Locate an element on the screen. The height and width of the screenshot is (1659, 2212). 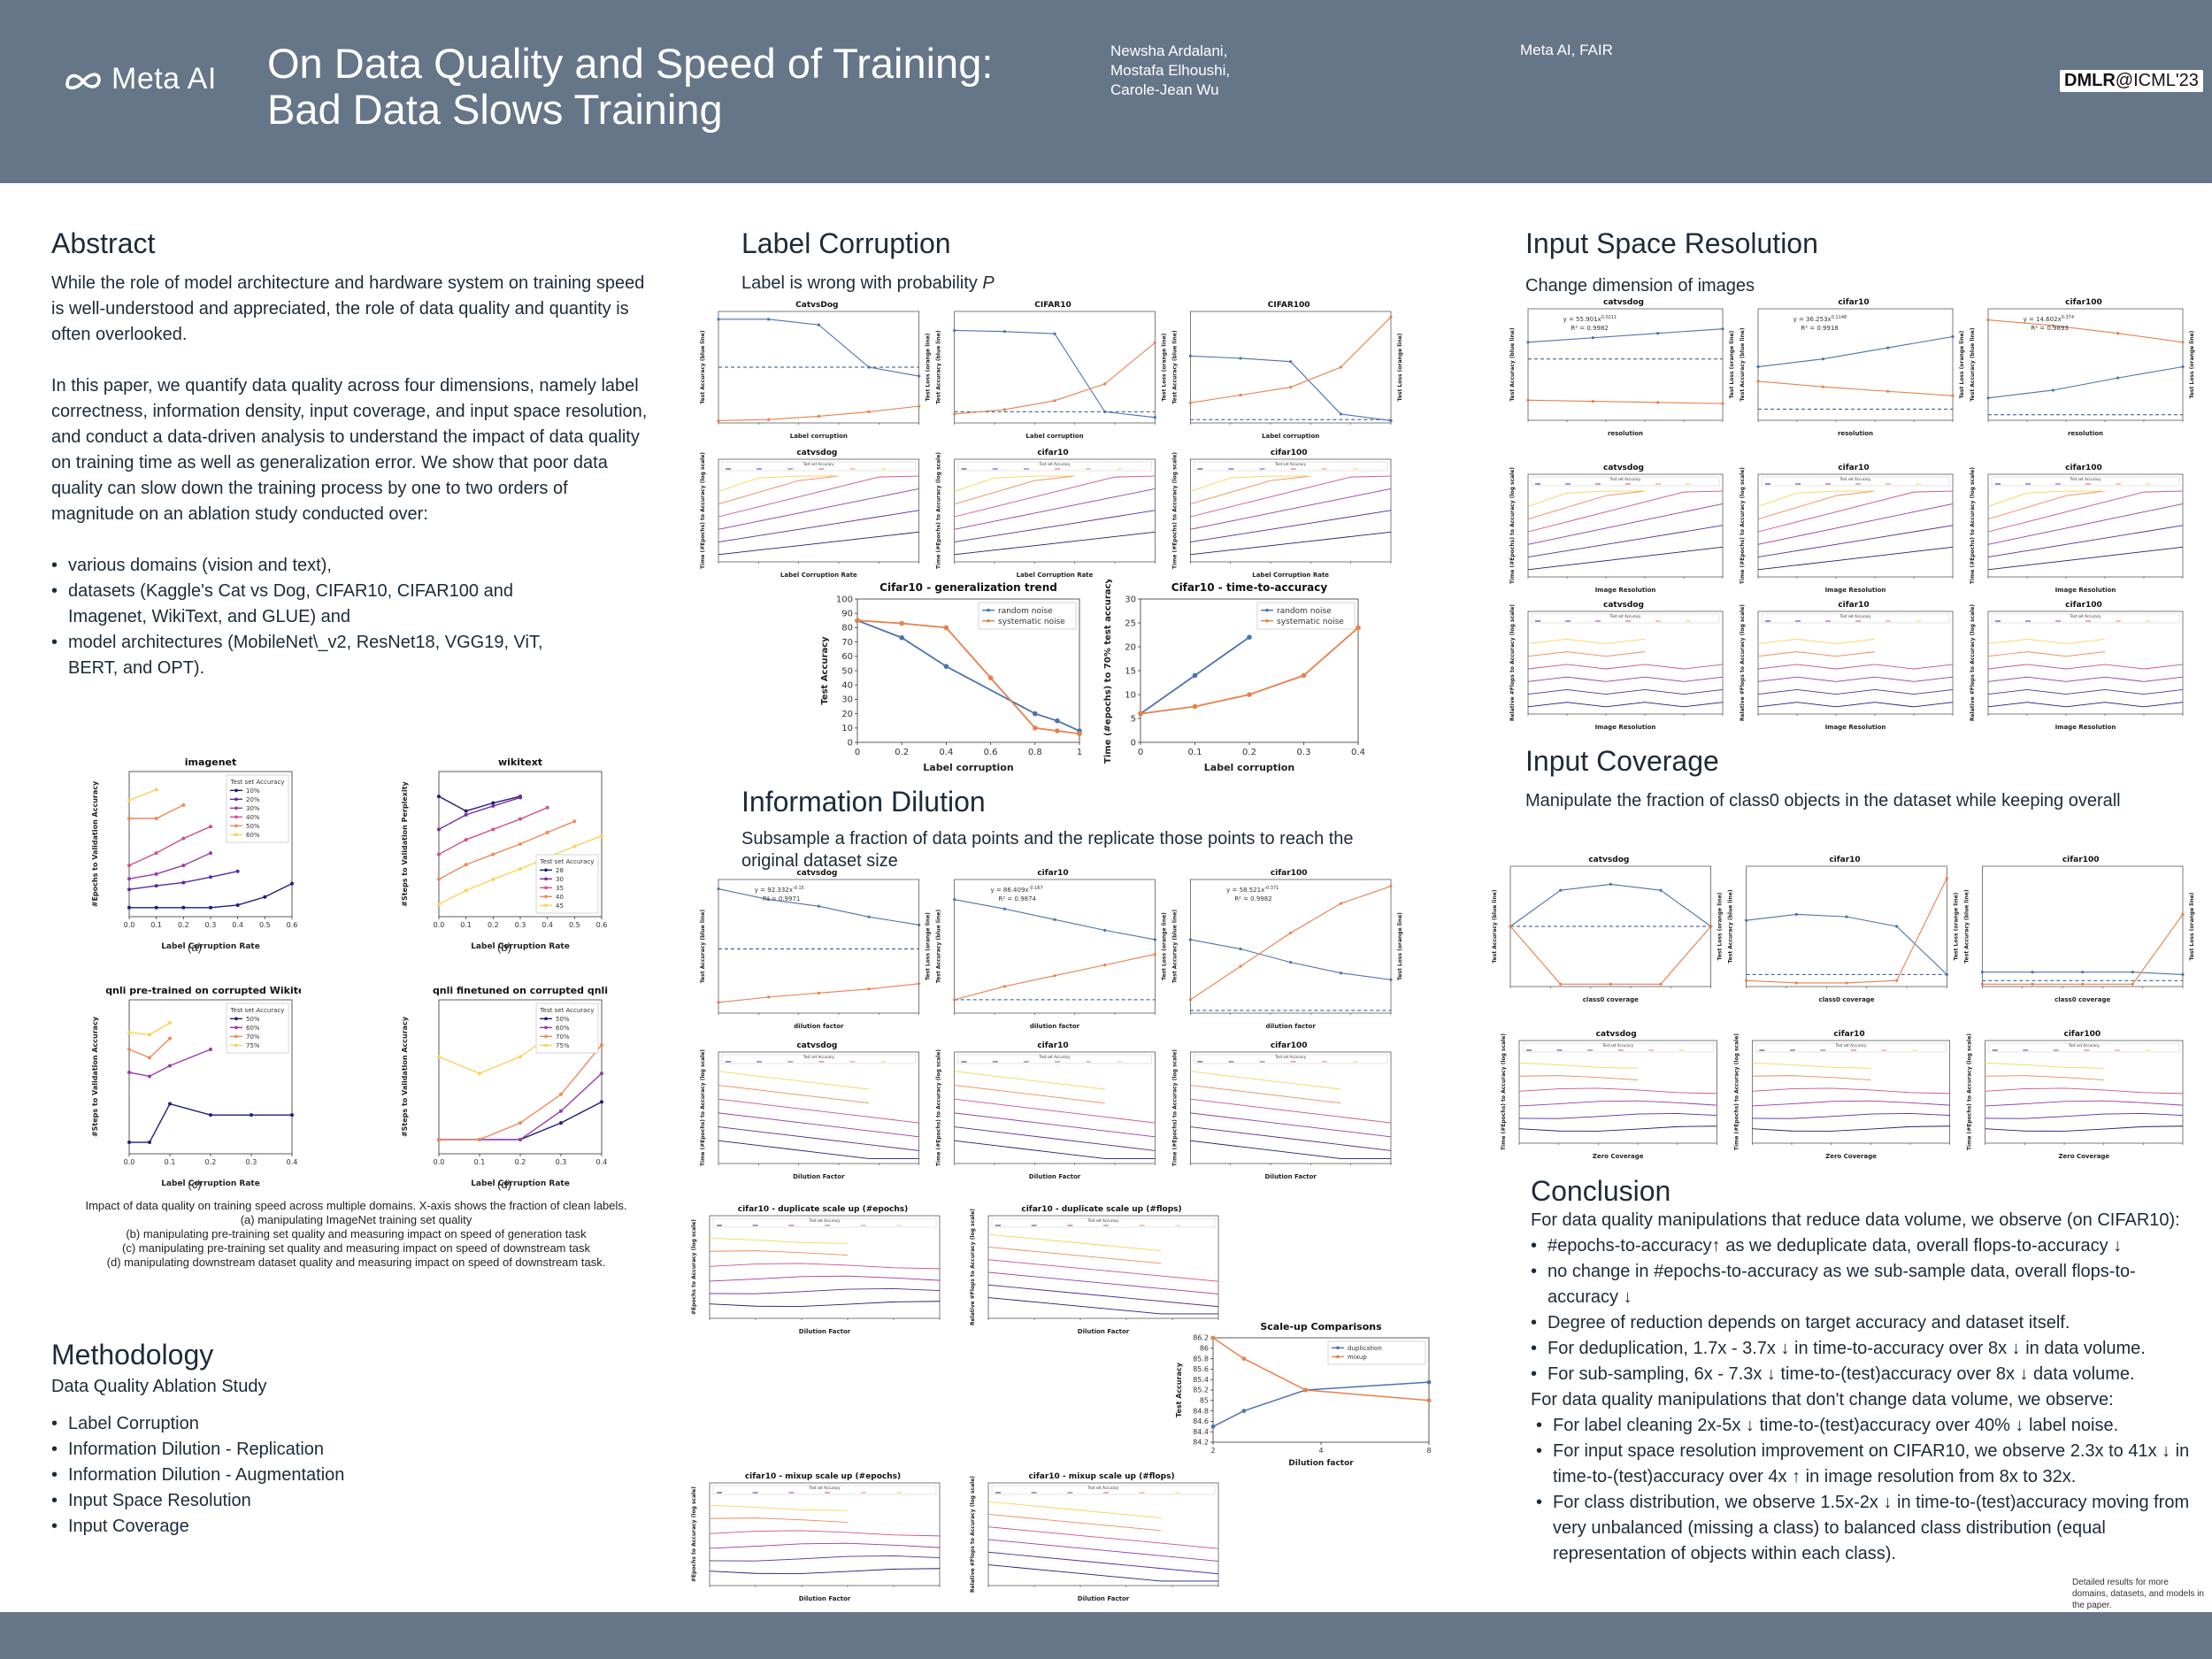
mini-chart-title: cifar10 - mixup scale up (#flops) is located at coordinates (1101, 1477).